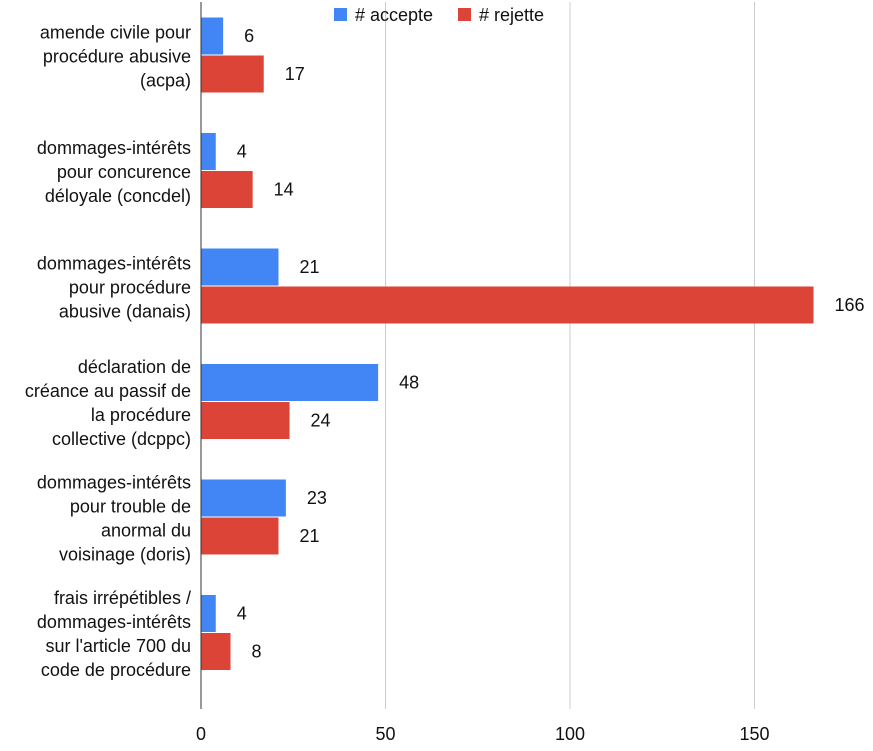 Image resolution: width=873 pixels, height=751 pixels. What do you see at coordinates (321, 421) in the screenshot?
I see `data-label-rejette-3: 24` at bounding box center [321, 421].